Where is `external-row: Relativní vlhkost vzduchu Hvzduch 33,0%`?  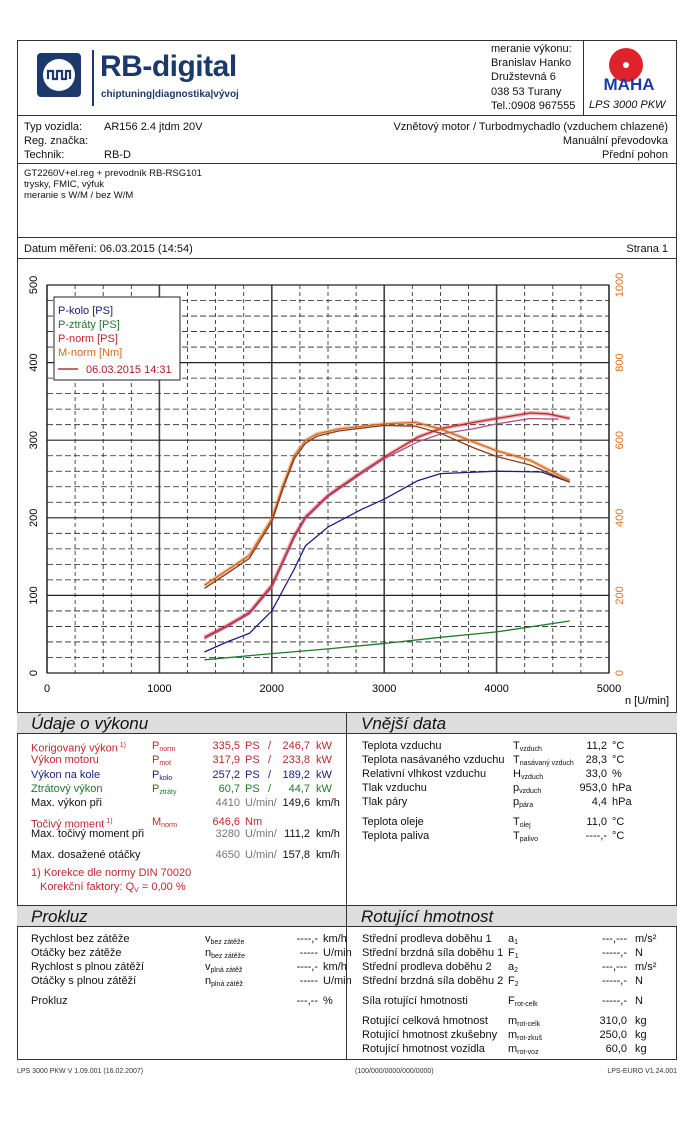
external-row: Relativní vlhkost vzduchu Hvzduch 33,0% is located at coordinates (345, 774).